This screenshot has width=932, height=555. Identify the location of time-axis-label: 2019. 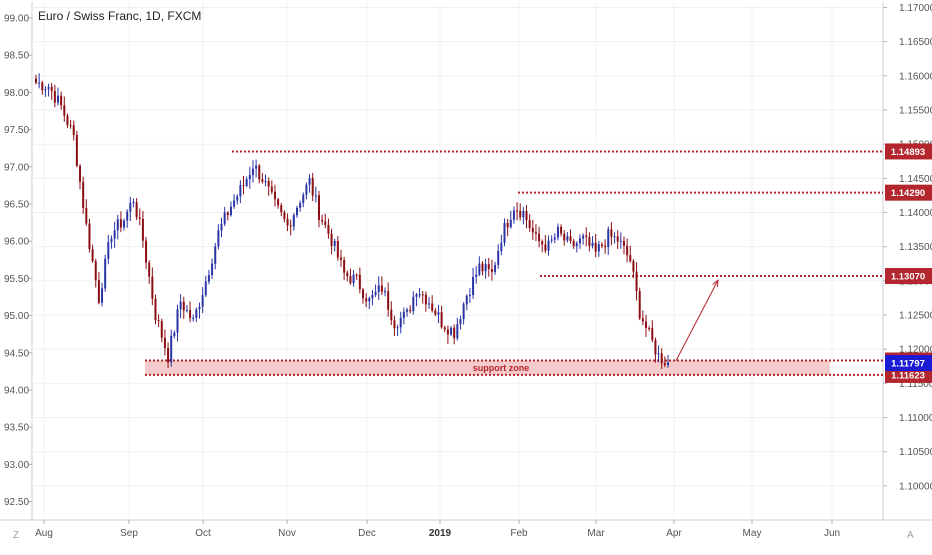
(440, 533).